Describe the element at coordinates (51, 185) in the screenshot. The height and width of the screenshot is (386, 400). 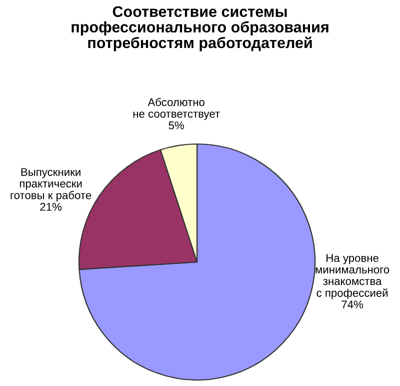
I see `slice-label: Выпускники практически готовы к работе` at that location.